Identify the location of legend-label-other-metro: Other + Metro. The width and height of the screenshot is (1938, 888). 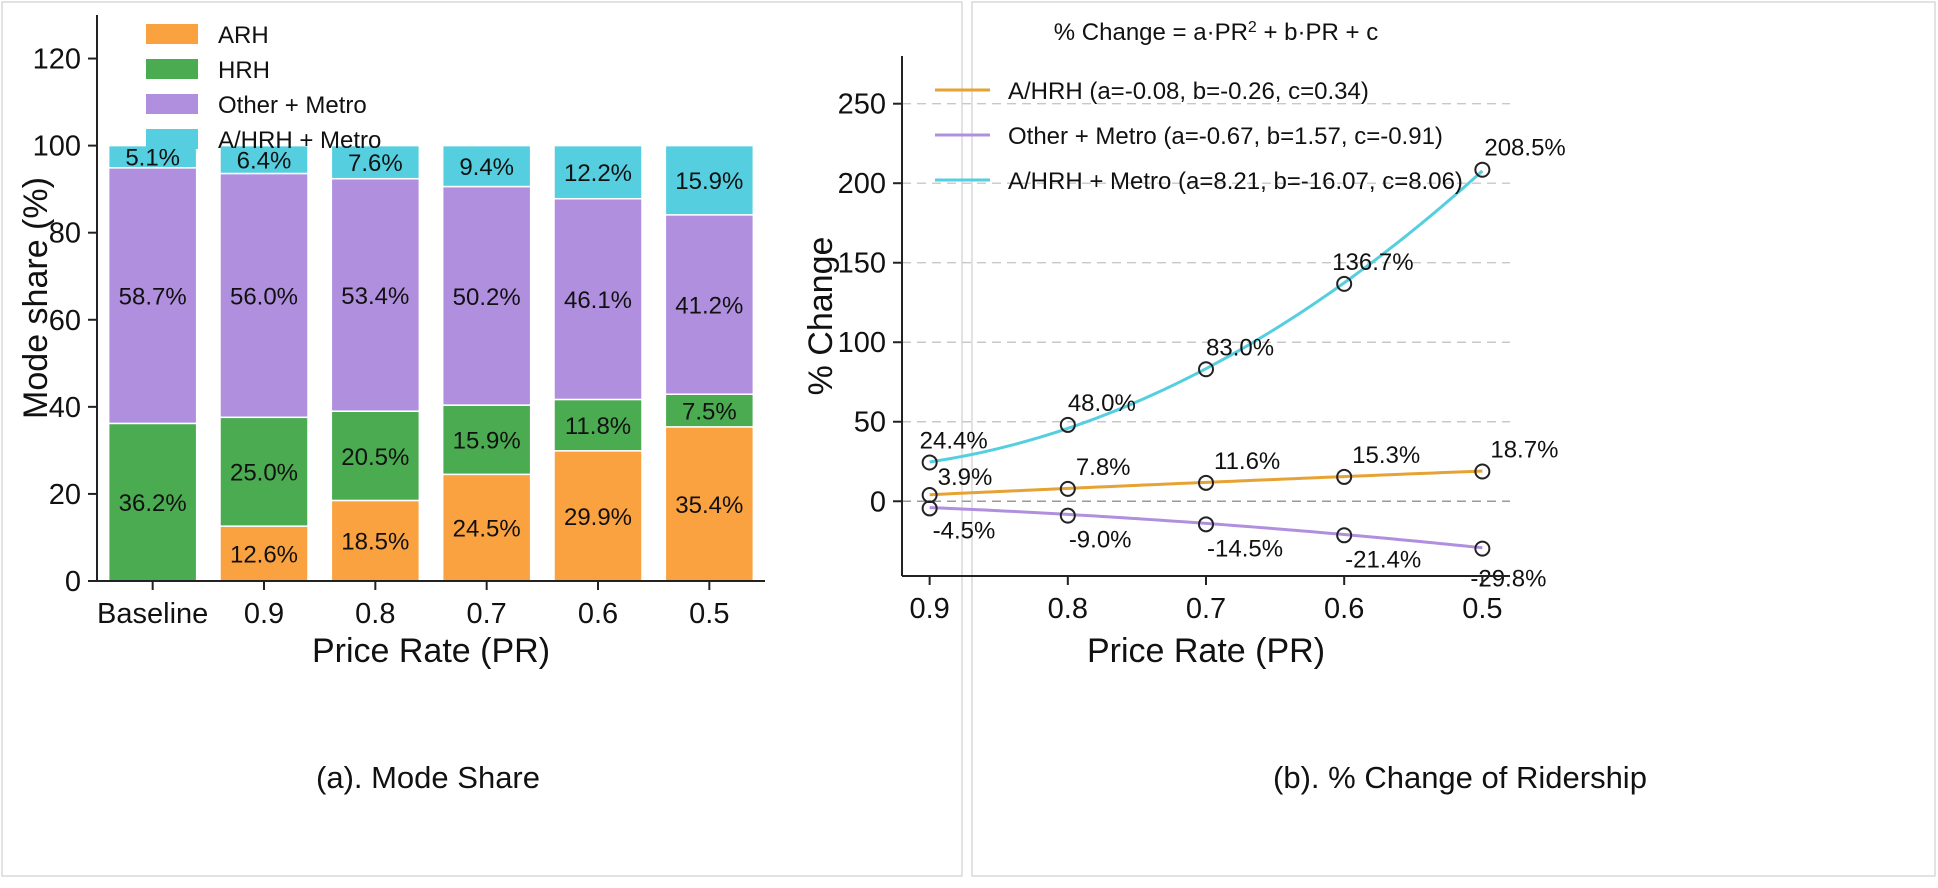
(292, 105).